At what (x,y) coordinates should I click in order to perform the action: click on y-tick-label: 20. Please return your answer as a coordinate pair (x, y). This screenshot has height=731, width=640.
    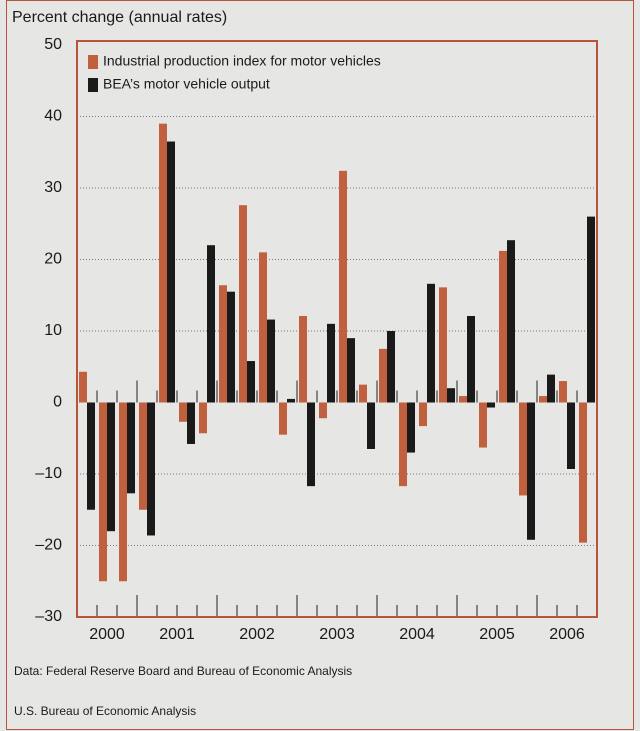
    Looking at the image, I should click on (53, 259).